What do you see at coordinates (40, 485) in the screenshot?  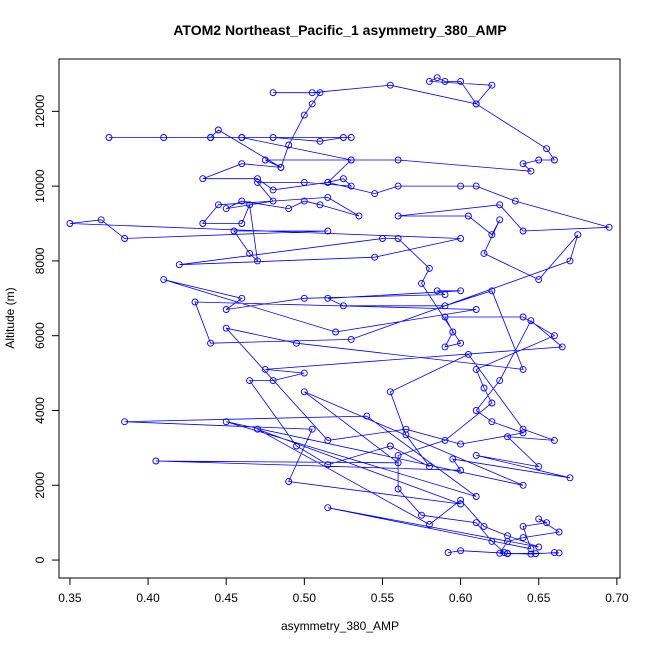 I see `y-tick-label: 2000` at bounding box center [40, 485].